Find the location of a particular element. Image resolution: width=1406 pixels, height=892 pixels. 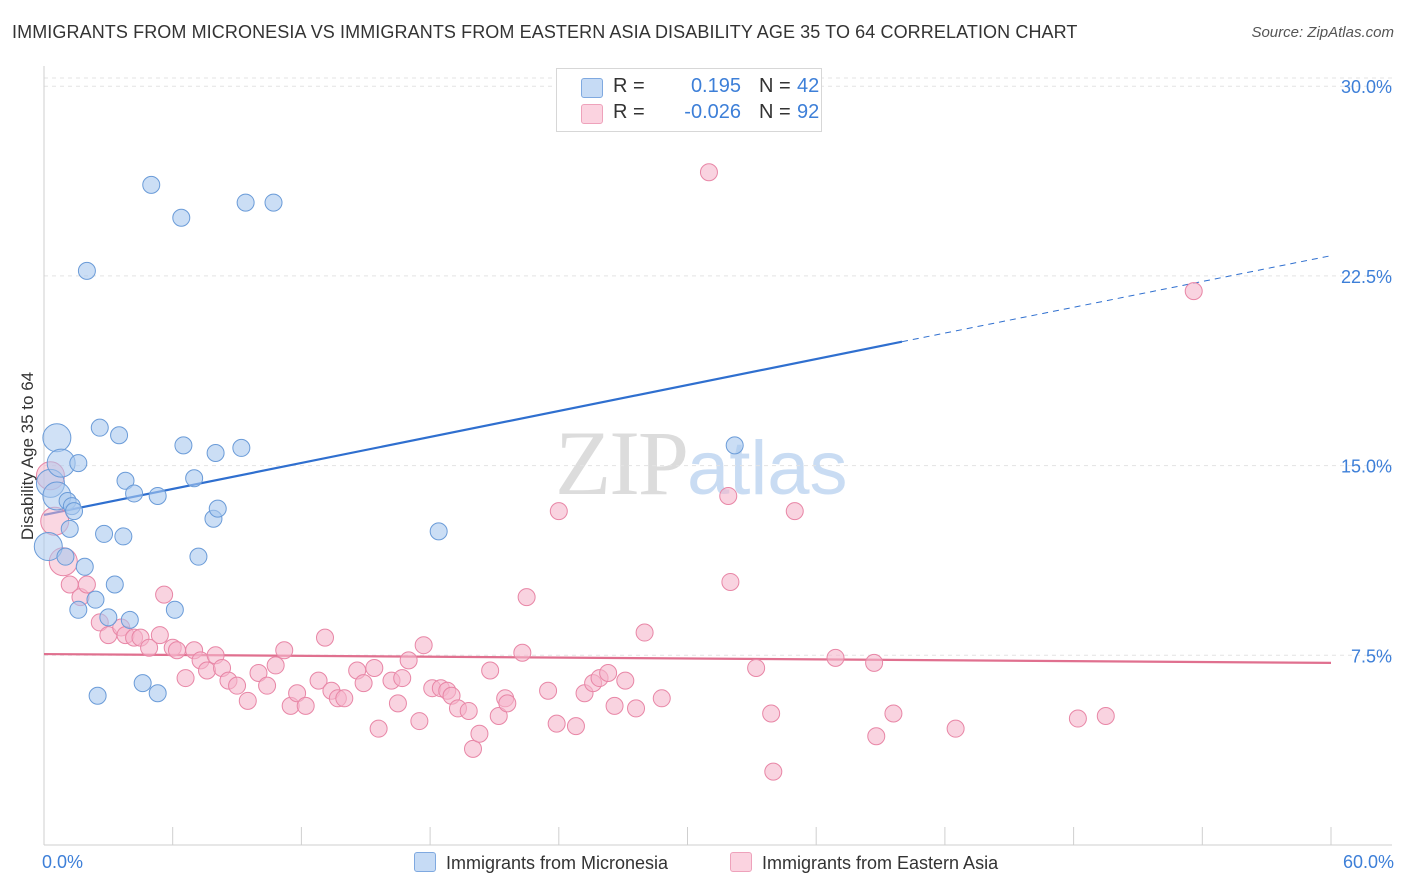

correlation-legend: R = 0.195 N = 42 R = -0.026 N = 92 is located at coordinates (689, 100).